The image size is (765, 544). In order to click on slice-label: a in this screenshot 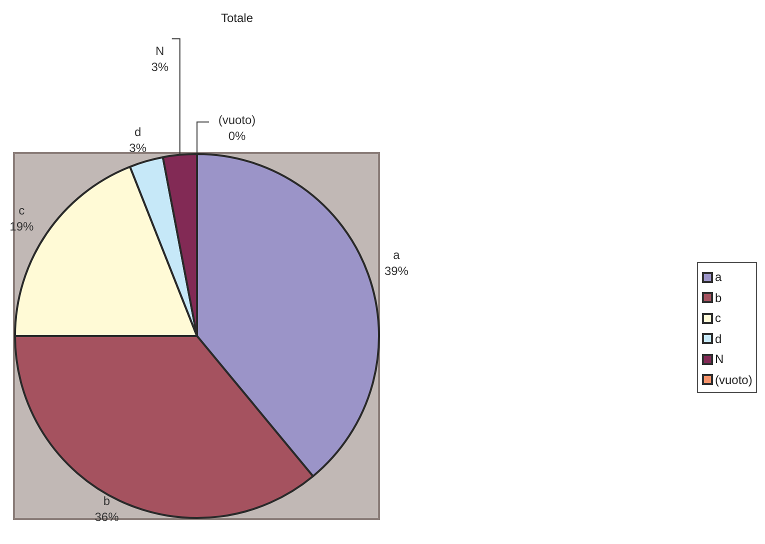, I will do `click(396, 255)`.